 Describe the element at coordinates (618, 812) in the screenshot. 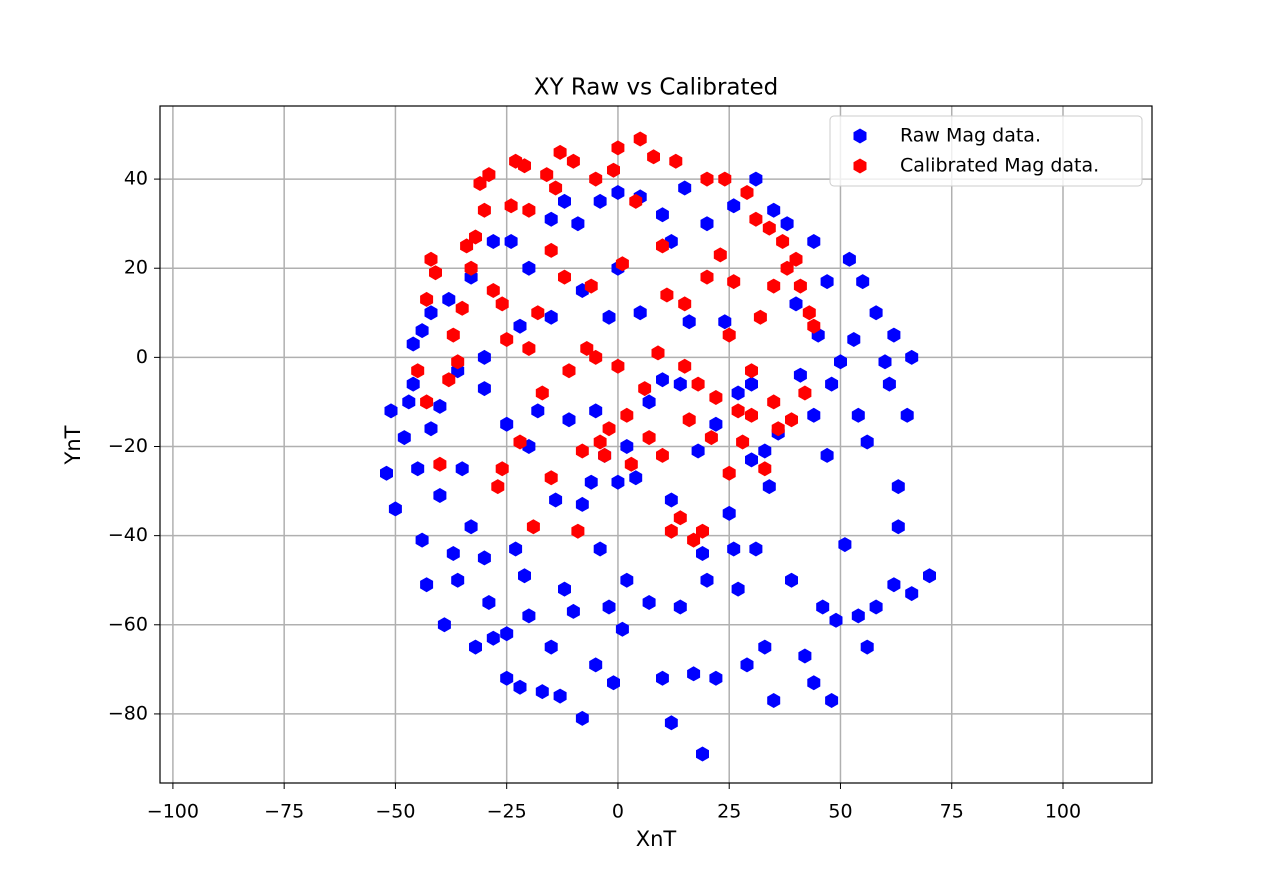

I see `x-tick-label: 0` at that location.